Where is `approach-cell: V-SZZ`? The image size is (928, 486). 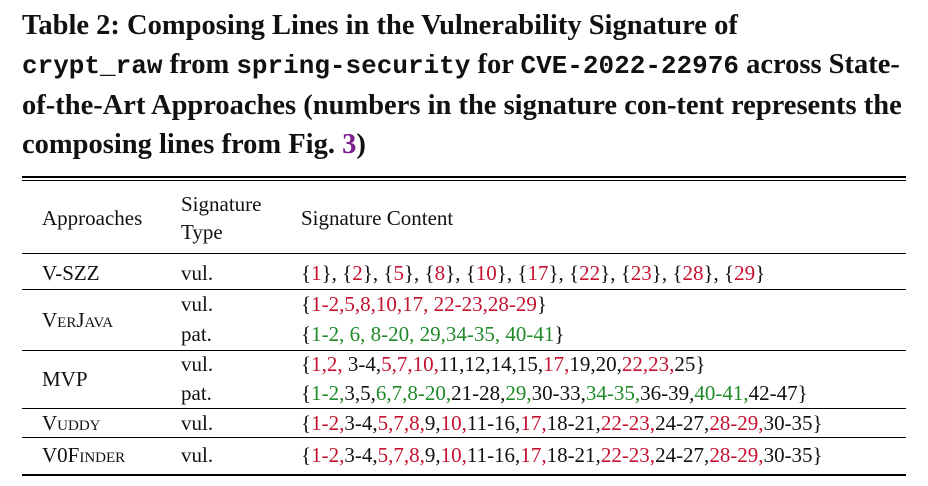 approach-cell: V-SZZ is located at coordinates (71, 273).